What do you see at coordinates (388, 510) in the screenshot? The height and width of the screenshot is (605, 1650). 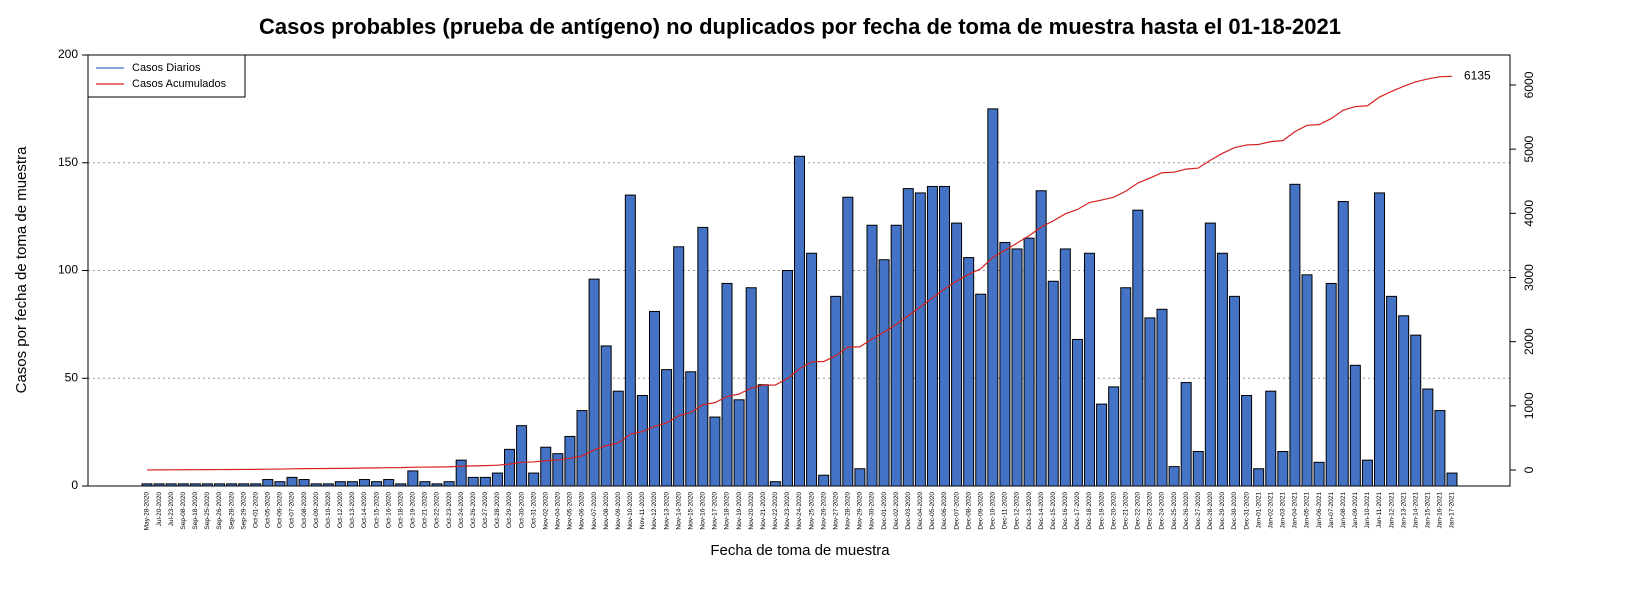 I see `x-tick-label: Oct-16-2020` at bounding box center [388, 510].